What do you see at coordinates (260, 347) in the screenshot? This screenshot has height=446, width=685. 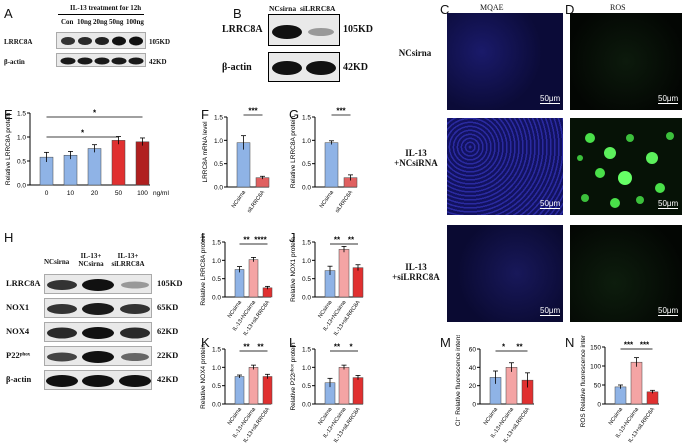 I see `chart-k-sig-label: **` at bounding box center [260, 347].